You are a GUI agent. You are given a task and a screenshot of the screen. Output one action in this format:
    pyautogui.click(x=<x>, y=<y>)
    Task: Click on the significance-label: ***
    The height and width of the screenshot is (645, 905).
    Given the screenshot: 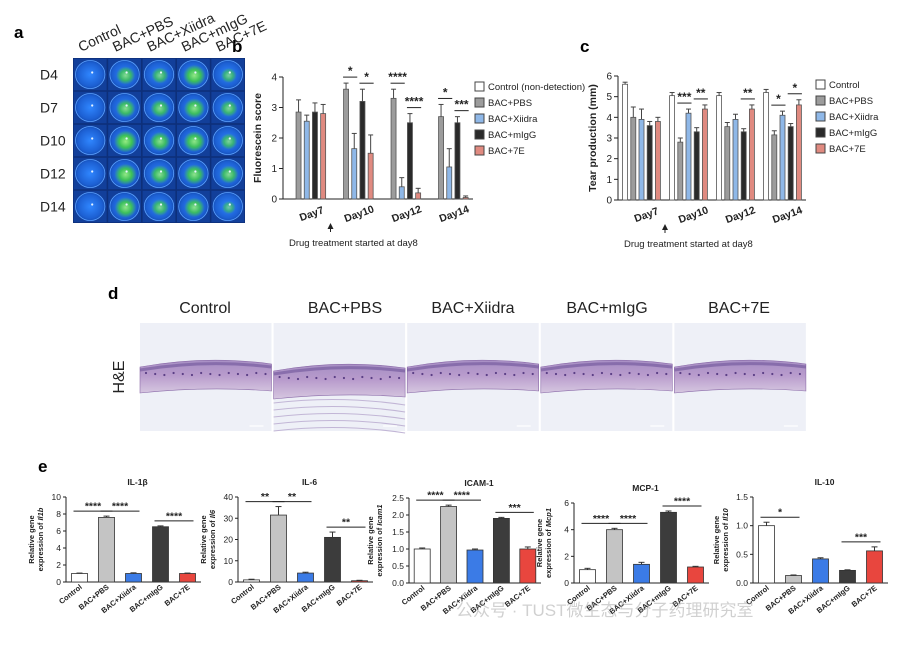 What is the action you would take?
    pyautogui.click(x=514, y=508)
    